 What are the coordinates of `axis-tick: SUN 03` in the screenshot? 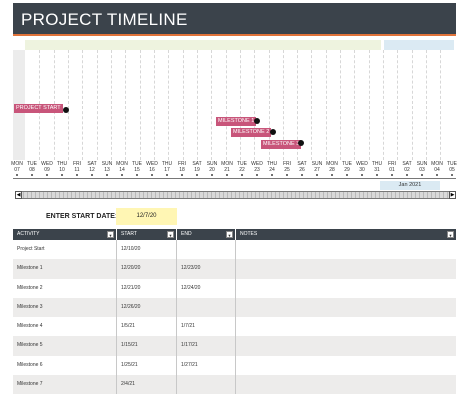 It's located at (422, 168).